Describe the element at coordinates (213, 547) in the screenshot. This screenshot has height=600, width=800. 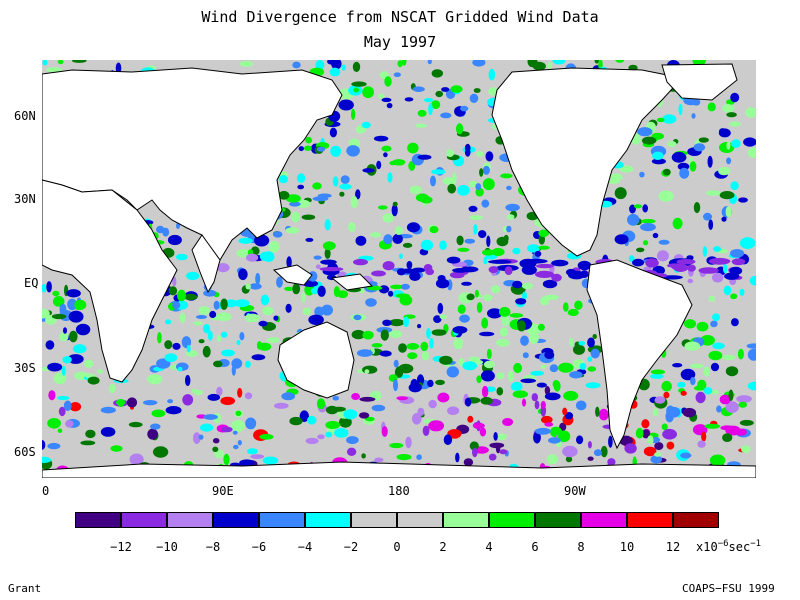
I see `colorbar-tick-label: −8` at that location.